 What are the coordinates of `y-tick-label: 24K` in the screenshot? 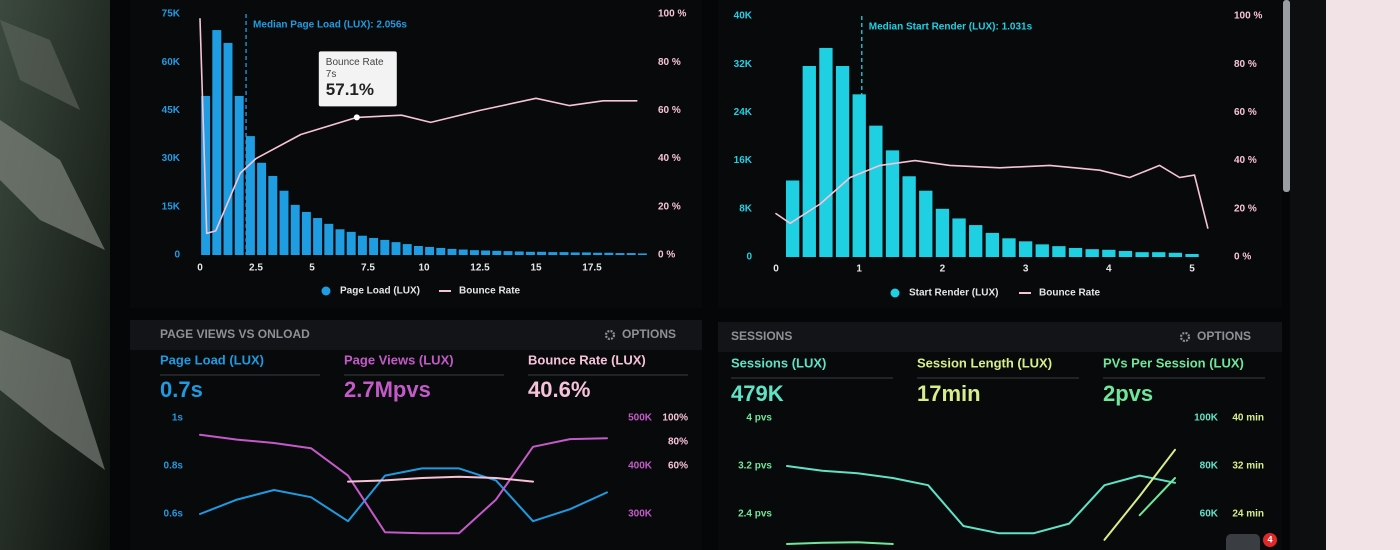 It's located at (743, 112).